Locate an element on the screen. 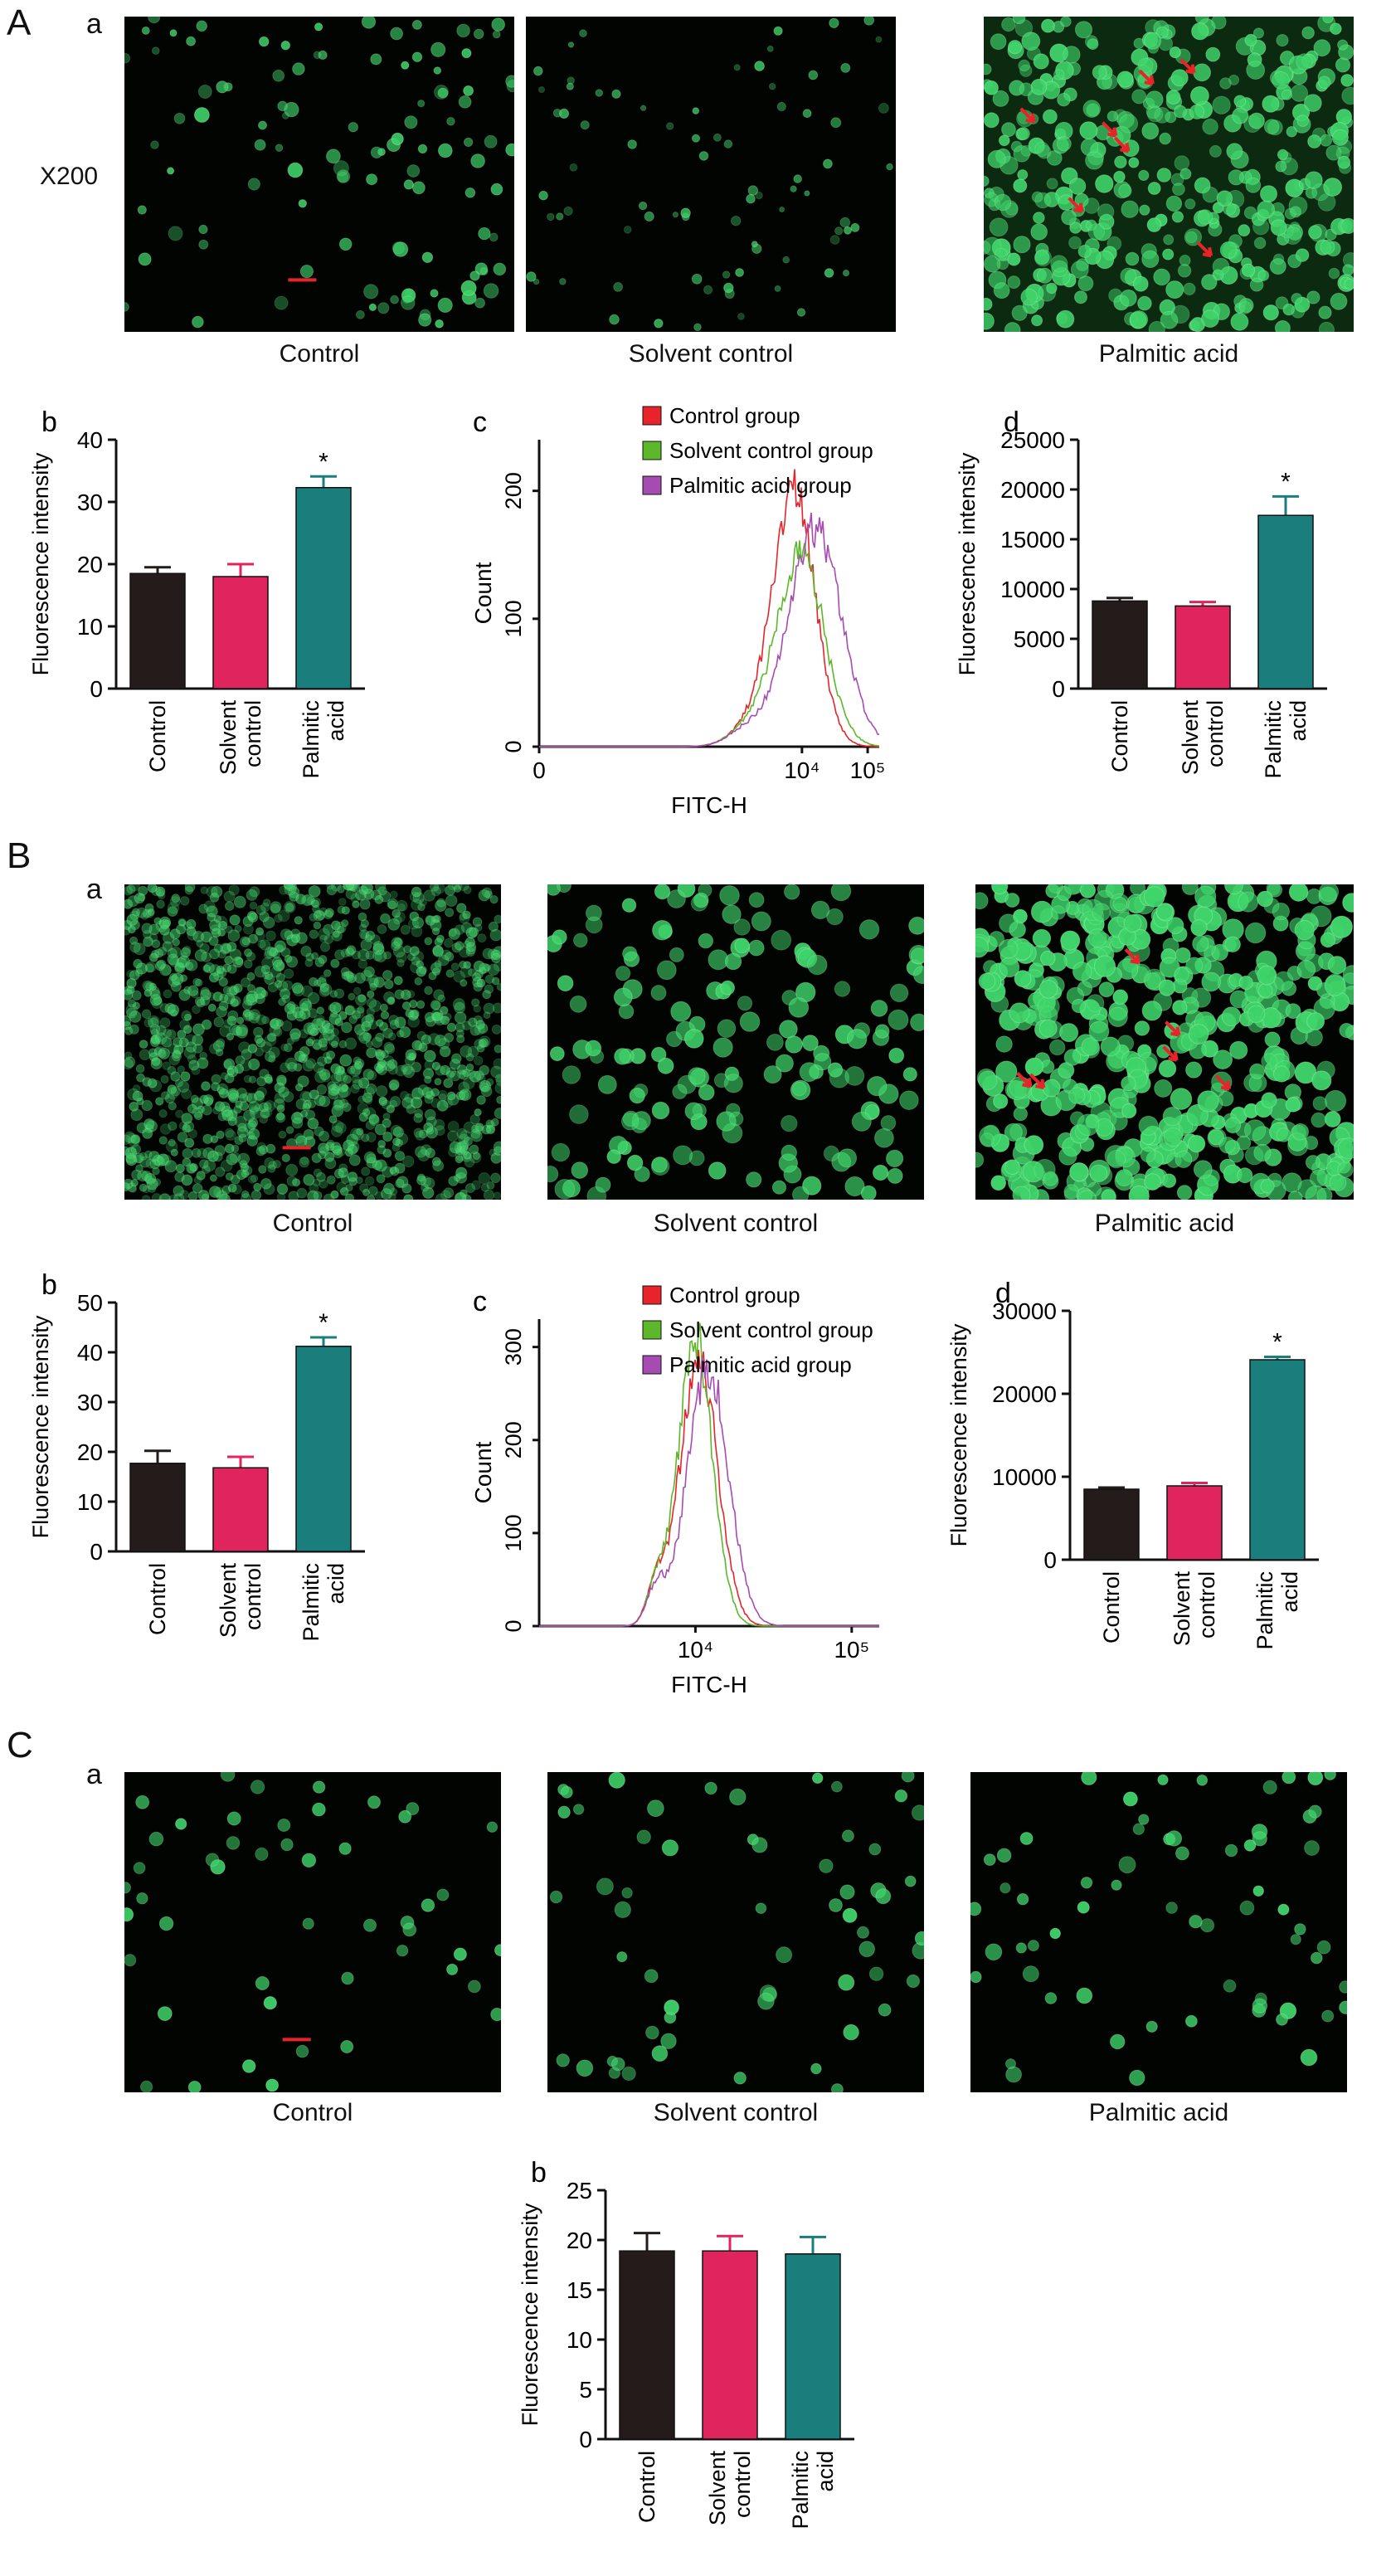 This screenshot has height=2576, width=1391. micrograph-A-control is located at coordinates (319, 174).